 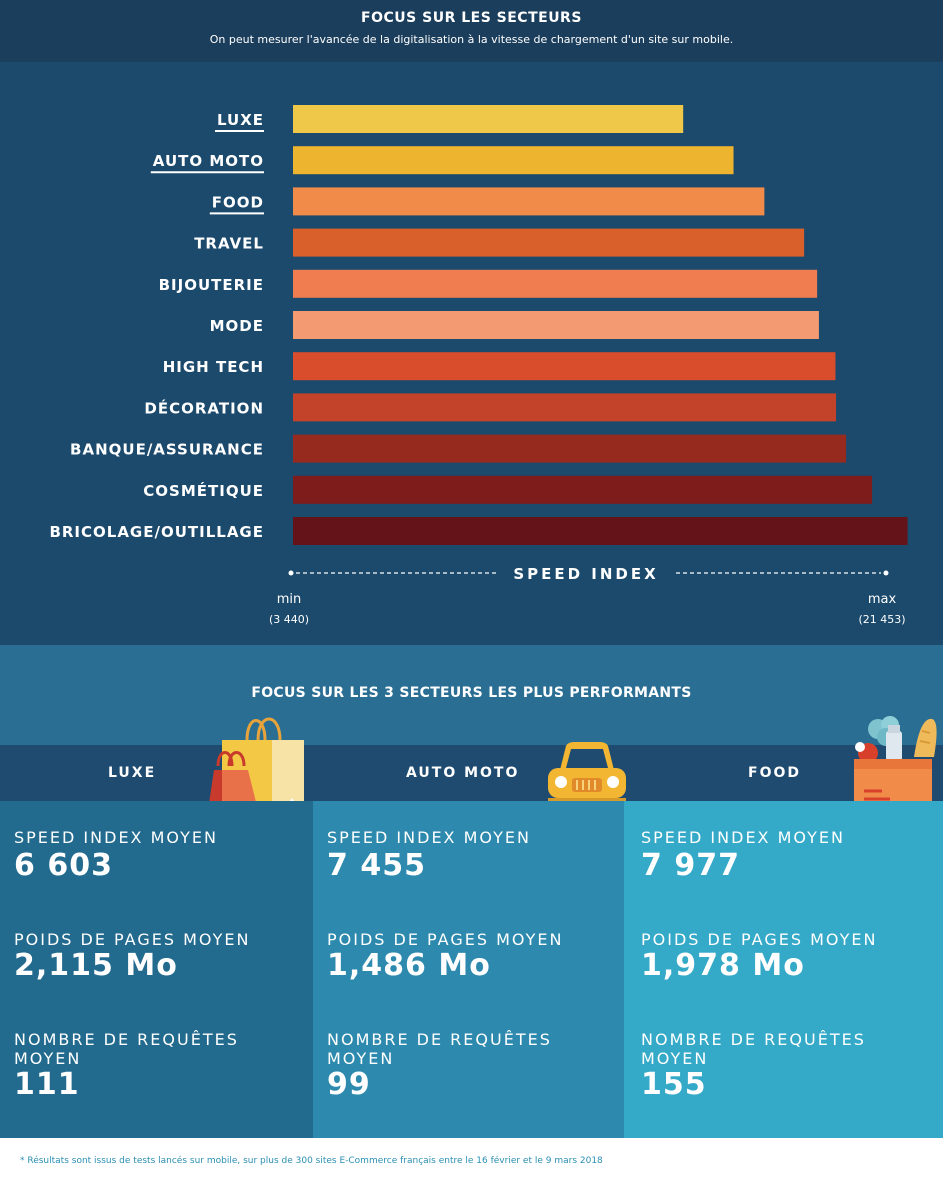 What do you see at coordinates (529, 201) in the screenshot?
I see `bar-food` at bounding box center [529, 201].